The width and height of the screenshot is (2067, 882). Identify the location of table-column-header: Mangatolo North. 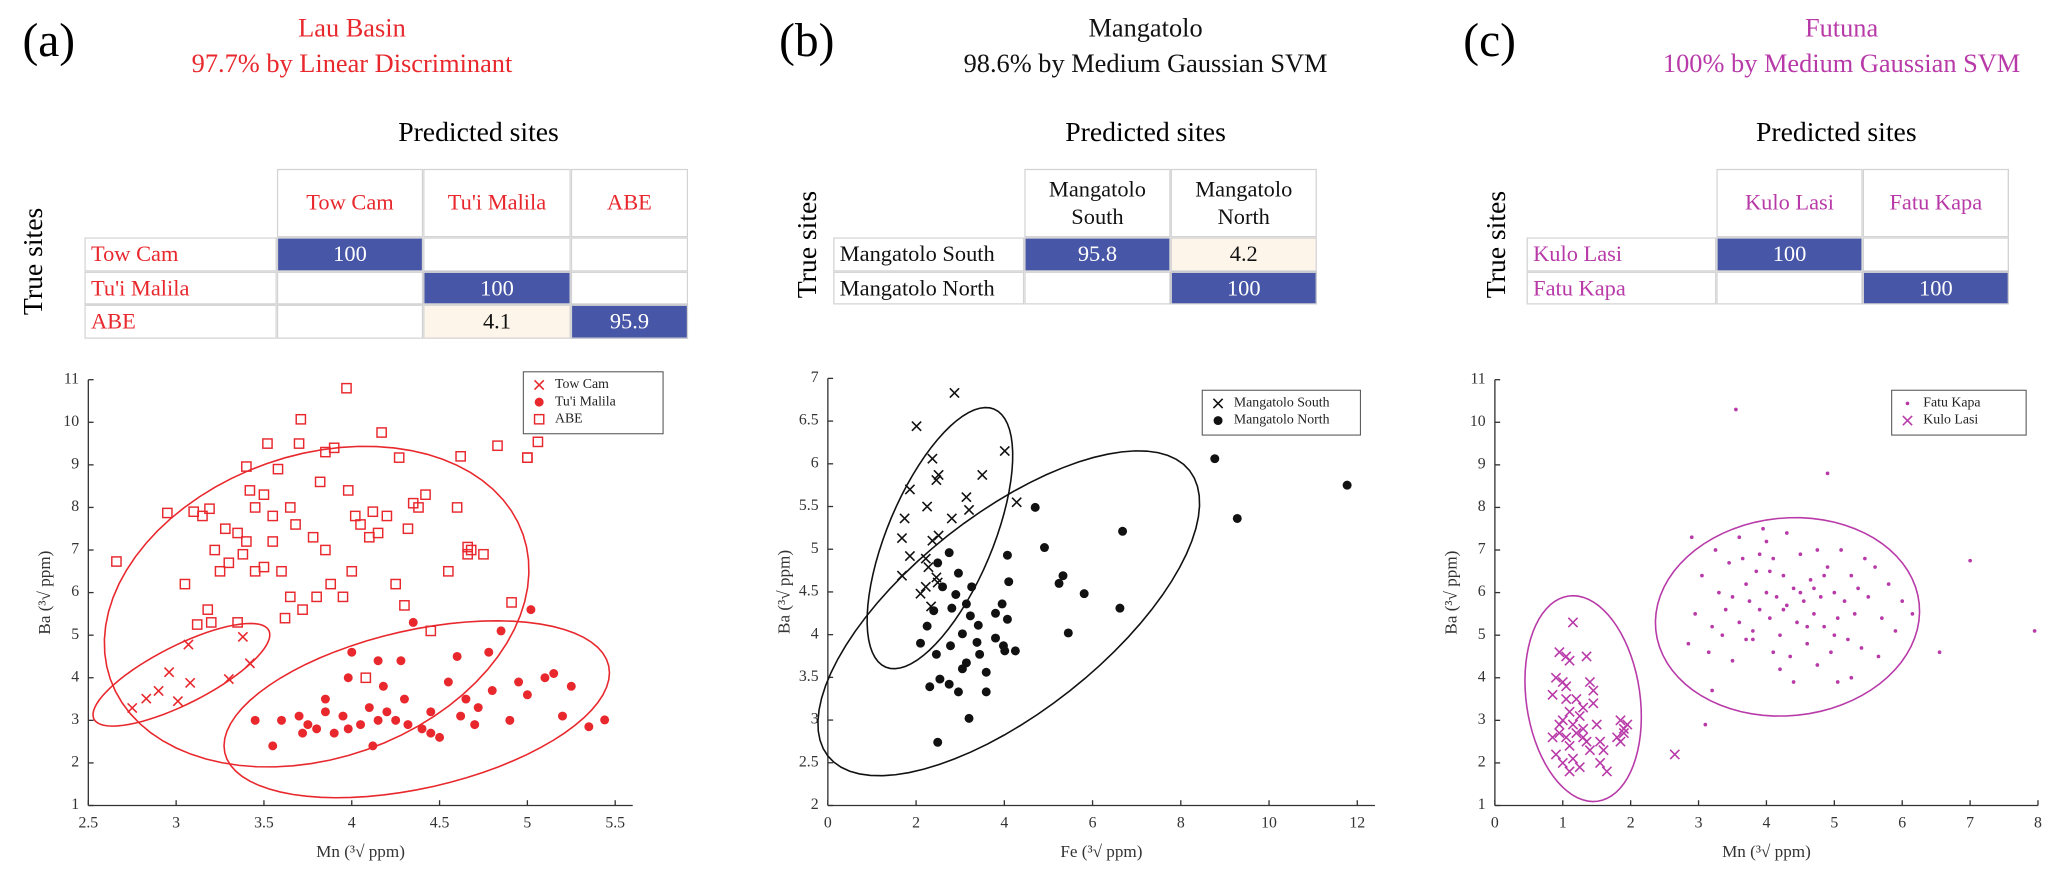
(1243, 203).